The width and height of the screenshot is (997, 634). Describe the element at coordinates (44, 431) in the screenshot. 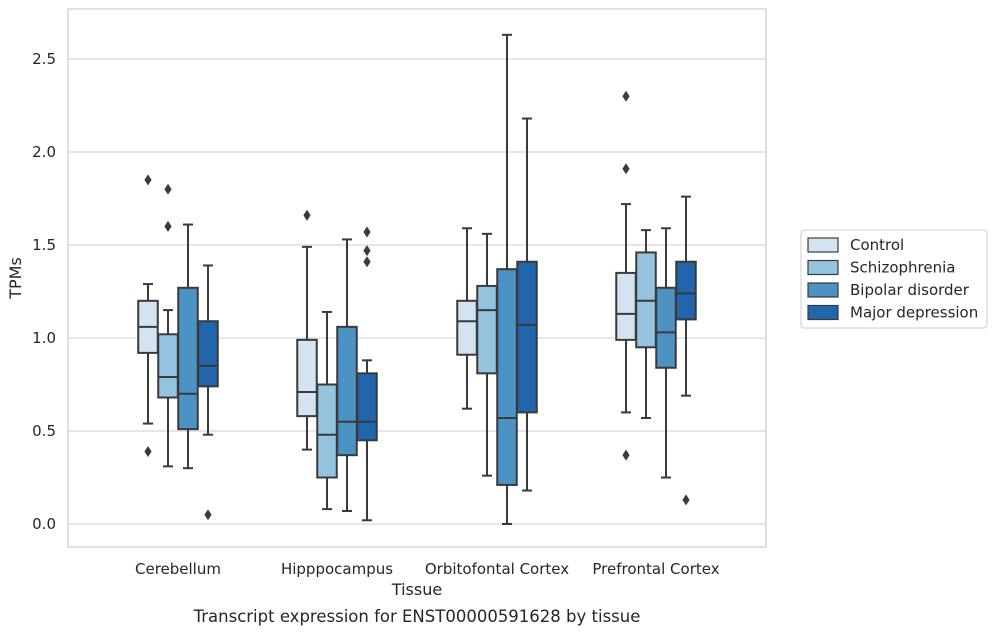

I see `y-tick-label: 0.5` at that location.